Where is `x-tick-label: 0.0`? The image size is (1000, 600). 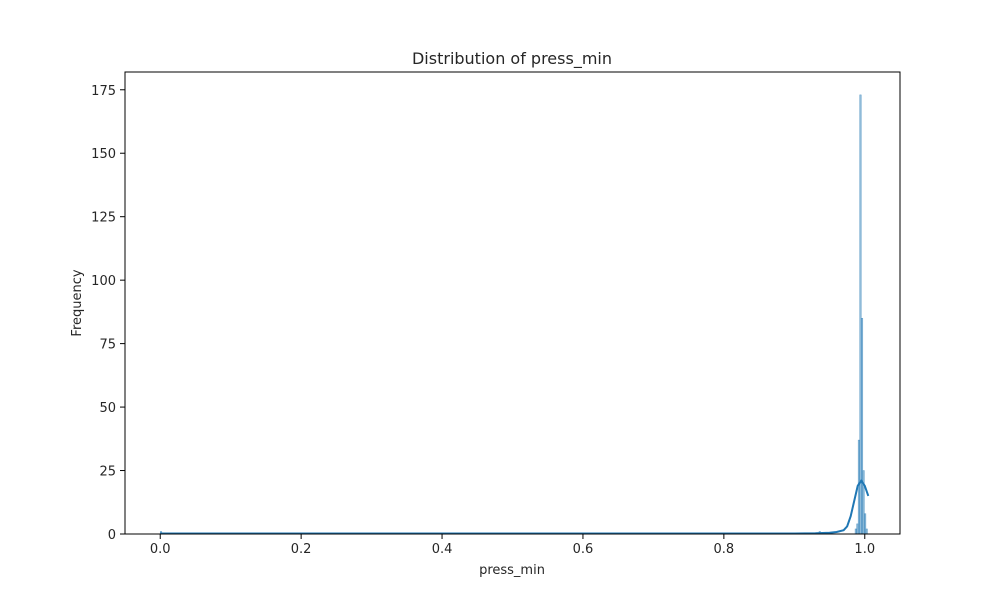 x-tick-label: 0.0 is located at coordinates (160, 549).